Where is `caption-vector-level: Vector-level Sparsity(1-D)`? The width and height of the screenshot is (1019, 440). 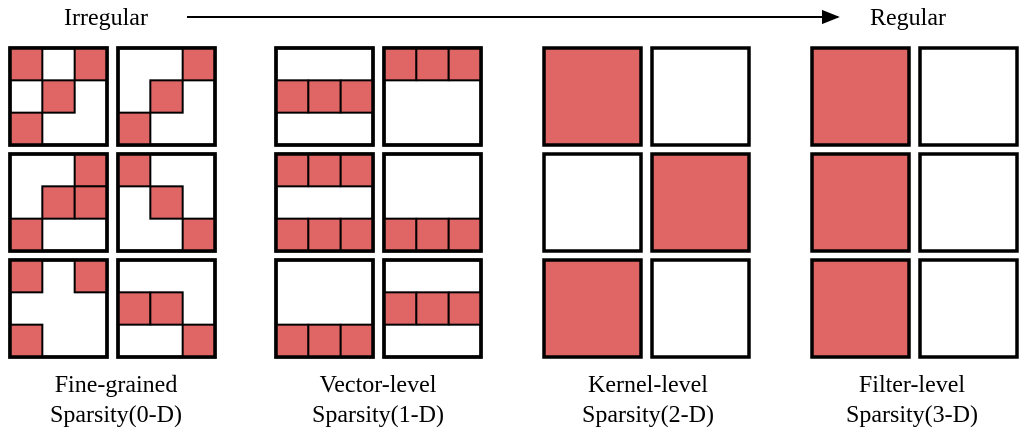
caption-vector-level: Vector-level Sparsity(1-D) is located at coordinates (378, 400).